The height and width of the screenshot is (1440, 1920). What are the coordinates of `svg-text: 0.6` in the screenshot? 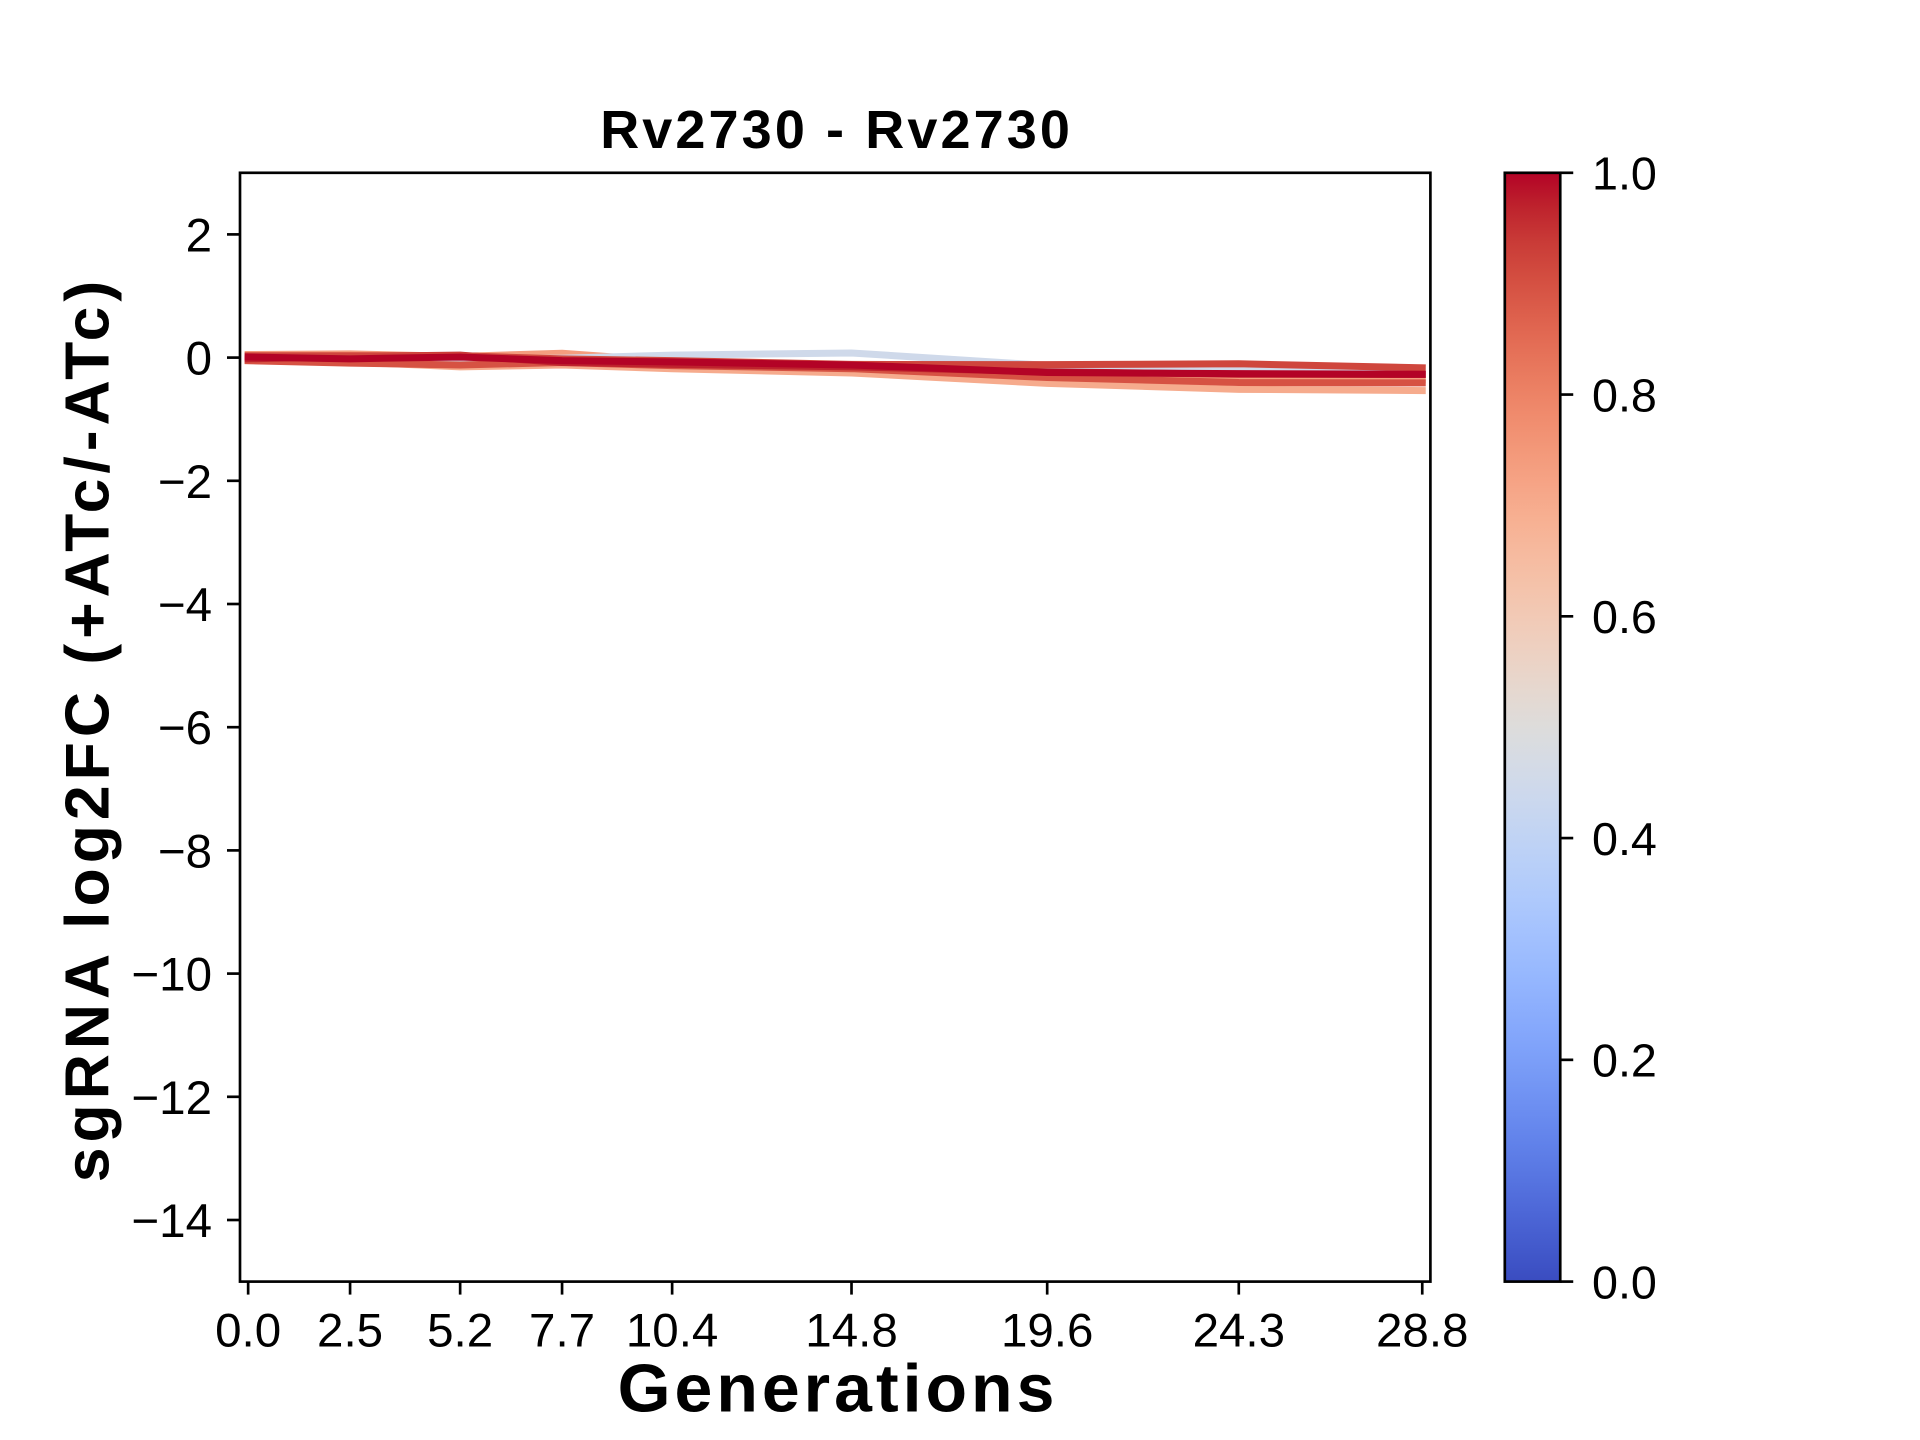 It's located at (1624, 617).